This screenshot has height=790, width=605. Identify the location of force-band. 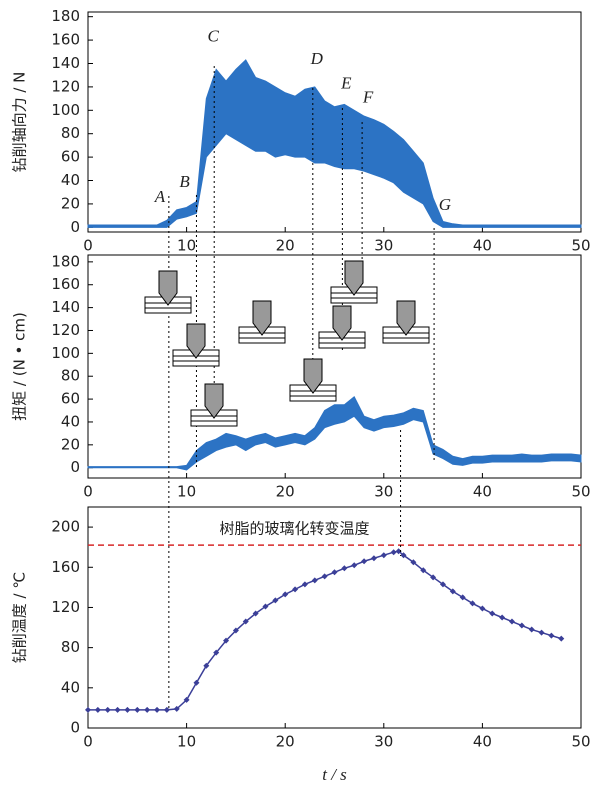
(334, 433).